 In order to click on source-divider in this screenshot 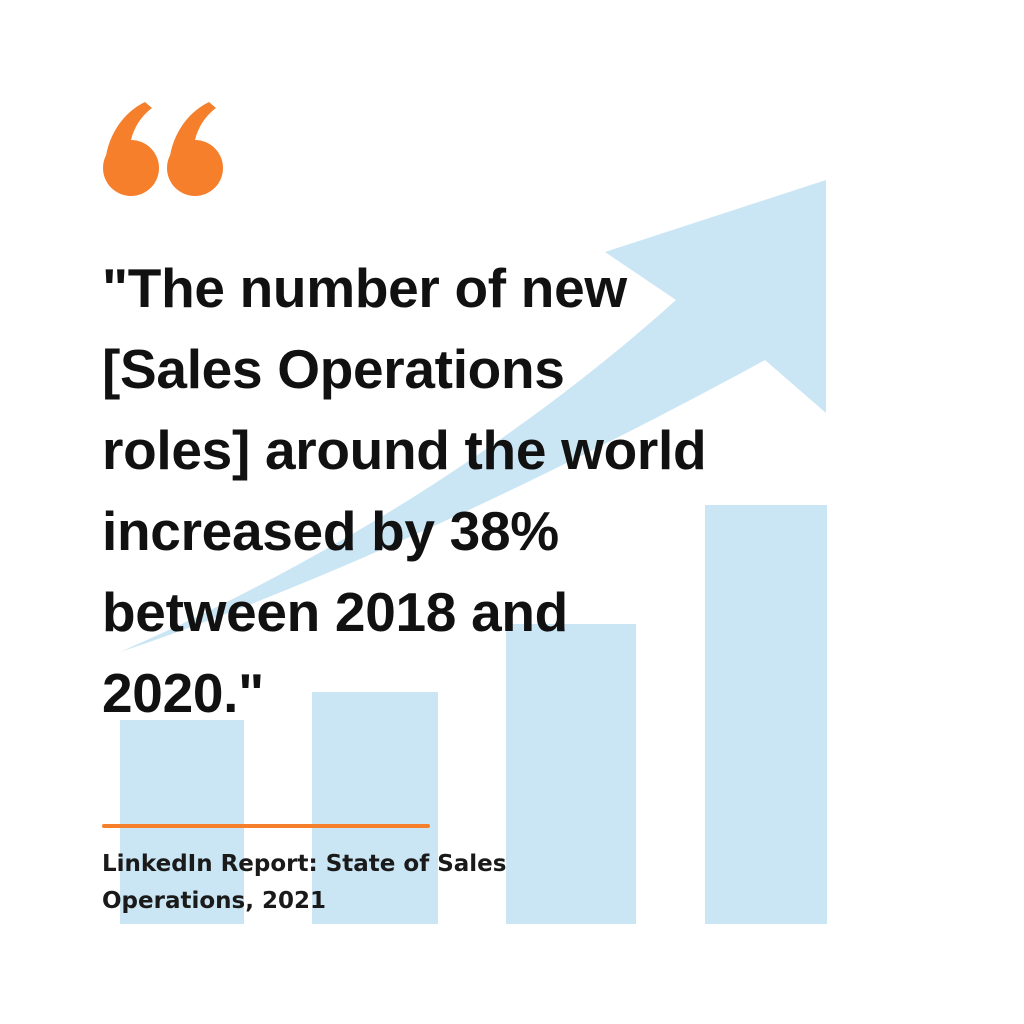, I will do `click(266, 826)`.